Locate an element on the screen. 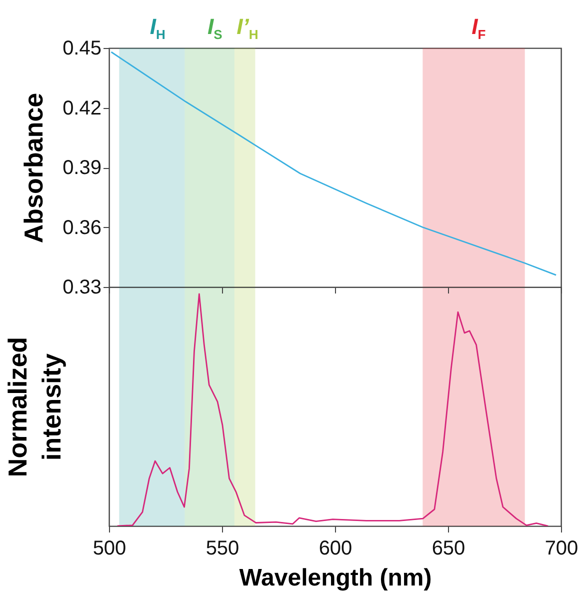 The height and width of the screenshot is (605, 584). y-tick-label: 0.45 is located at coordinates (82, 49).